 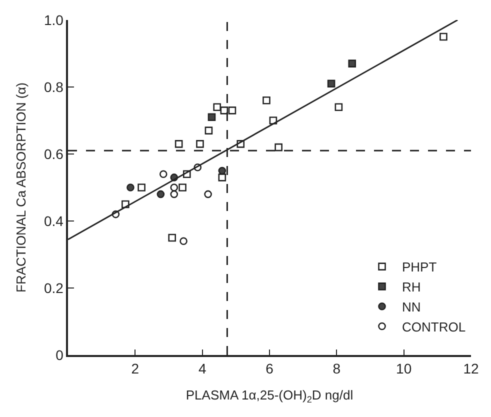 I want to click on x-tick-label: 10, so click(x=404, y=368).